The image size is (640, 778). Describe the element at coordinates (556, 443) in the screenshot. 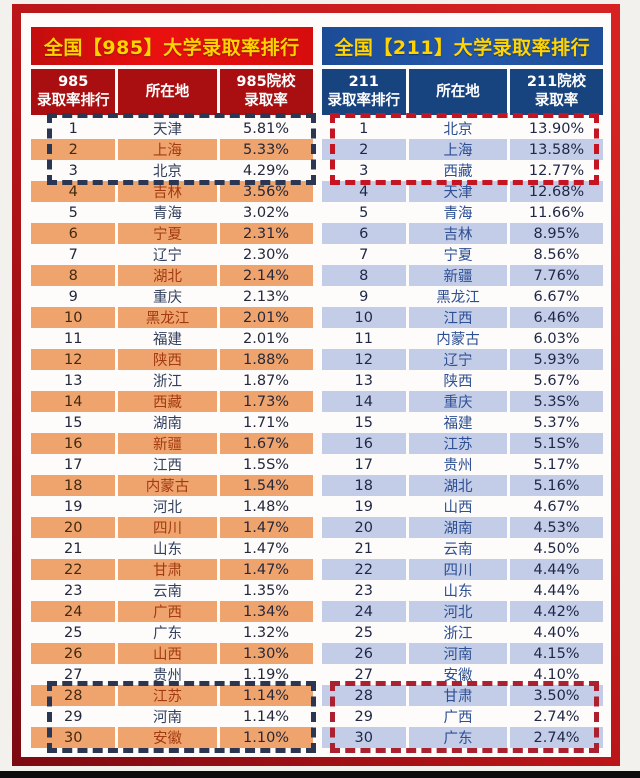

I see `cell-rate: 5.1S%` at that location.